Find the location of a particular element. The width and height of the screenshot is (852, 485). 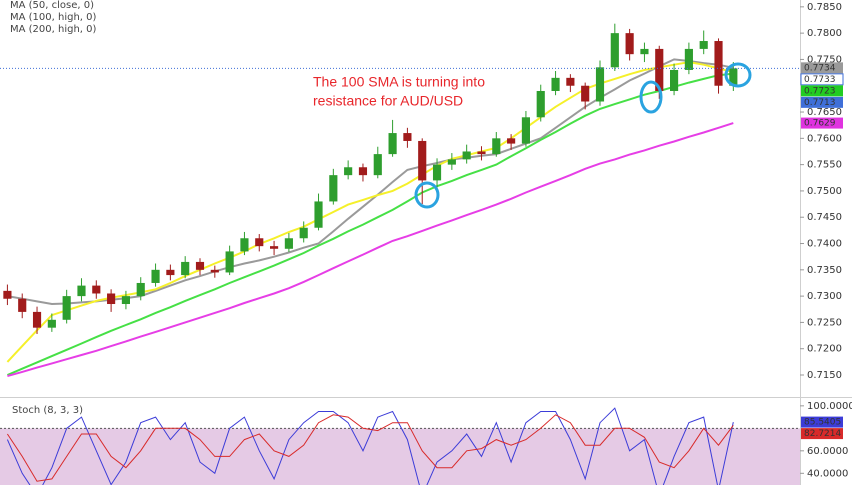

legend-entry: MA (100, high, 0) is located at coordinates (53, 17).